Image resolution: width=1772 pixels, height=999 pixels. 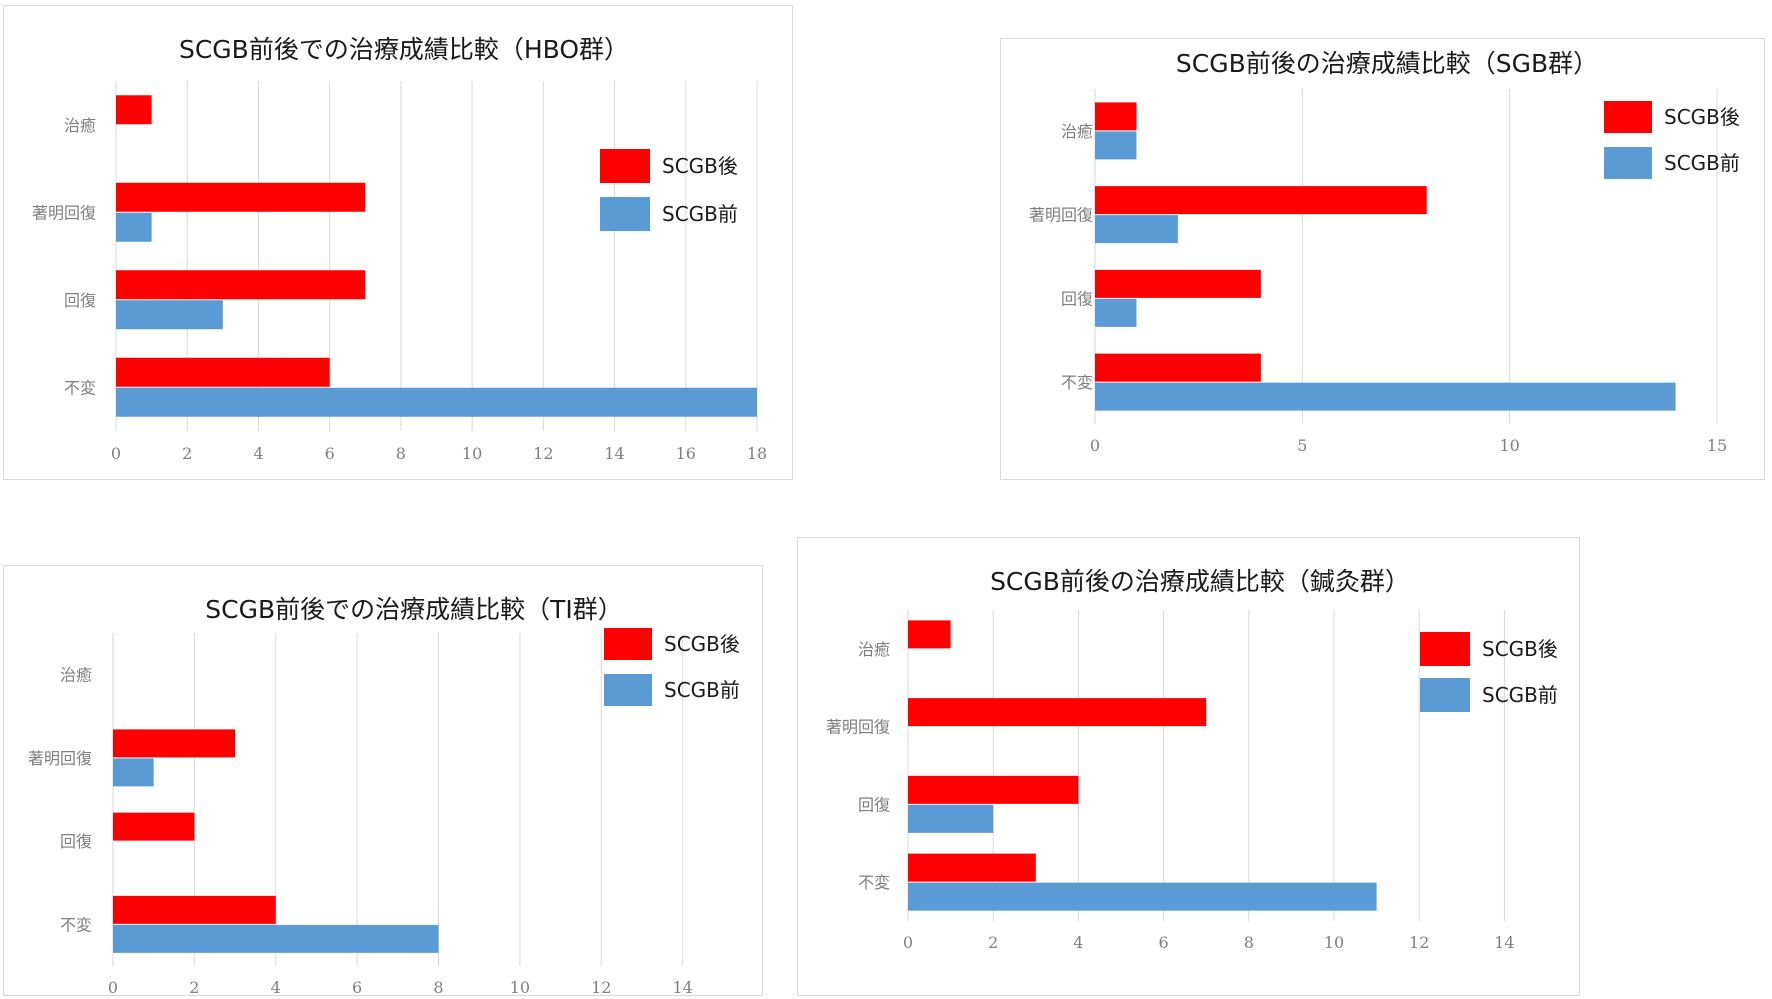 What do you see at coordinates (76, 924) in the screenshot?
I see `category-label-ti-3: 不変` at bounding box center [76, 924].